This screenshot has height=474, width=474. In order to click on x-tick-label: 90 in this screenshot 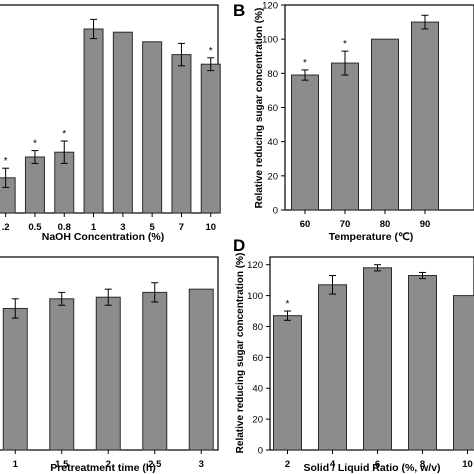, I will do `click(425, 224)`.